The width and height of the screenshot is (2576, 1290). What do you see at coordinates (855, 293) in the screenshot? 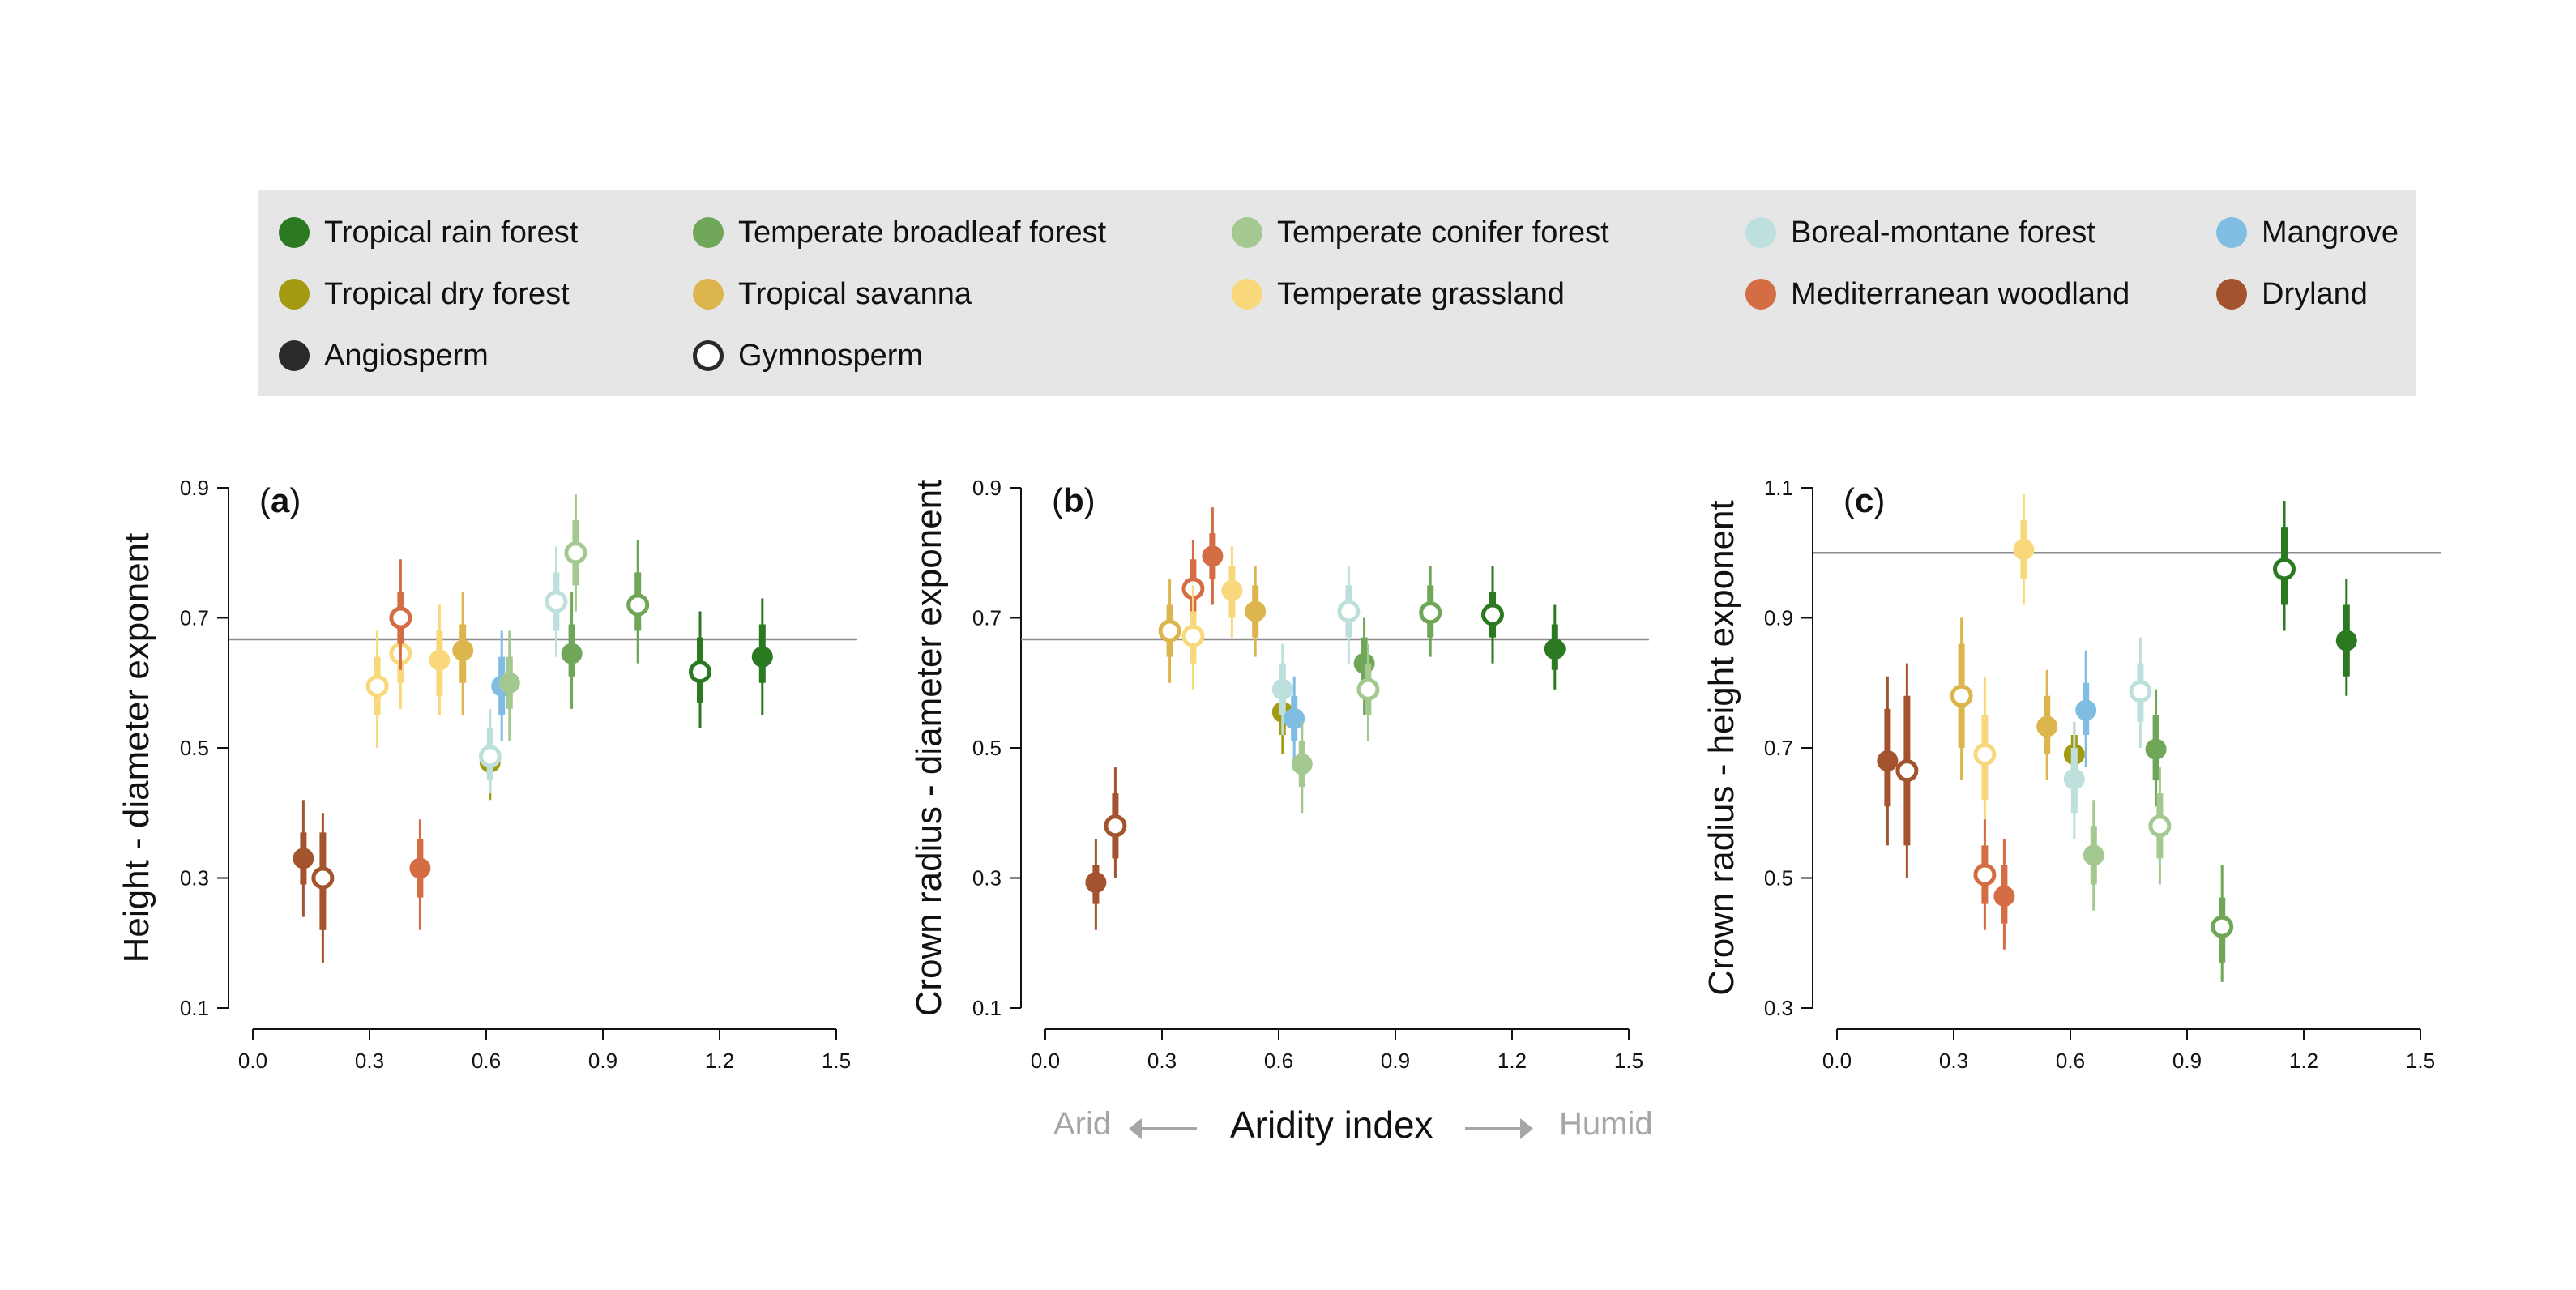
I see `legend-label: Tropical savanna` at bounding box center [855, 293].